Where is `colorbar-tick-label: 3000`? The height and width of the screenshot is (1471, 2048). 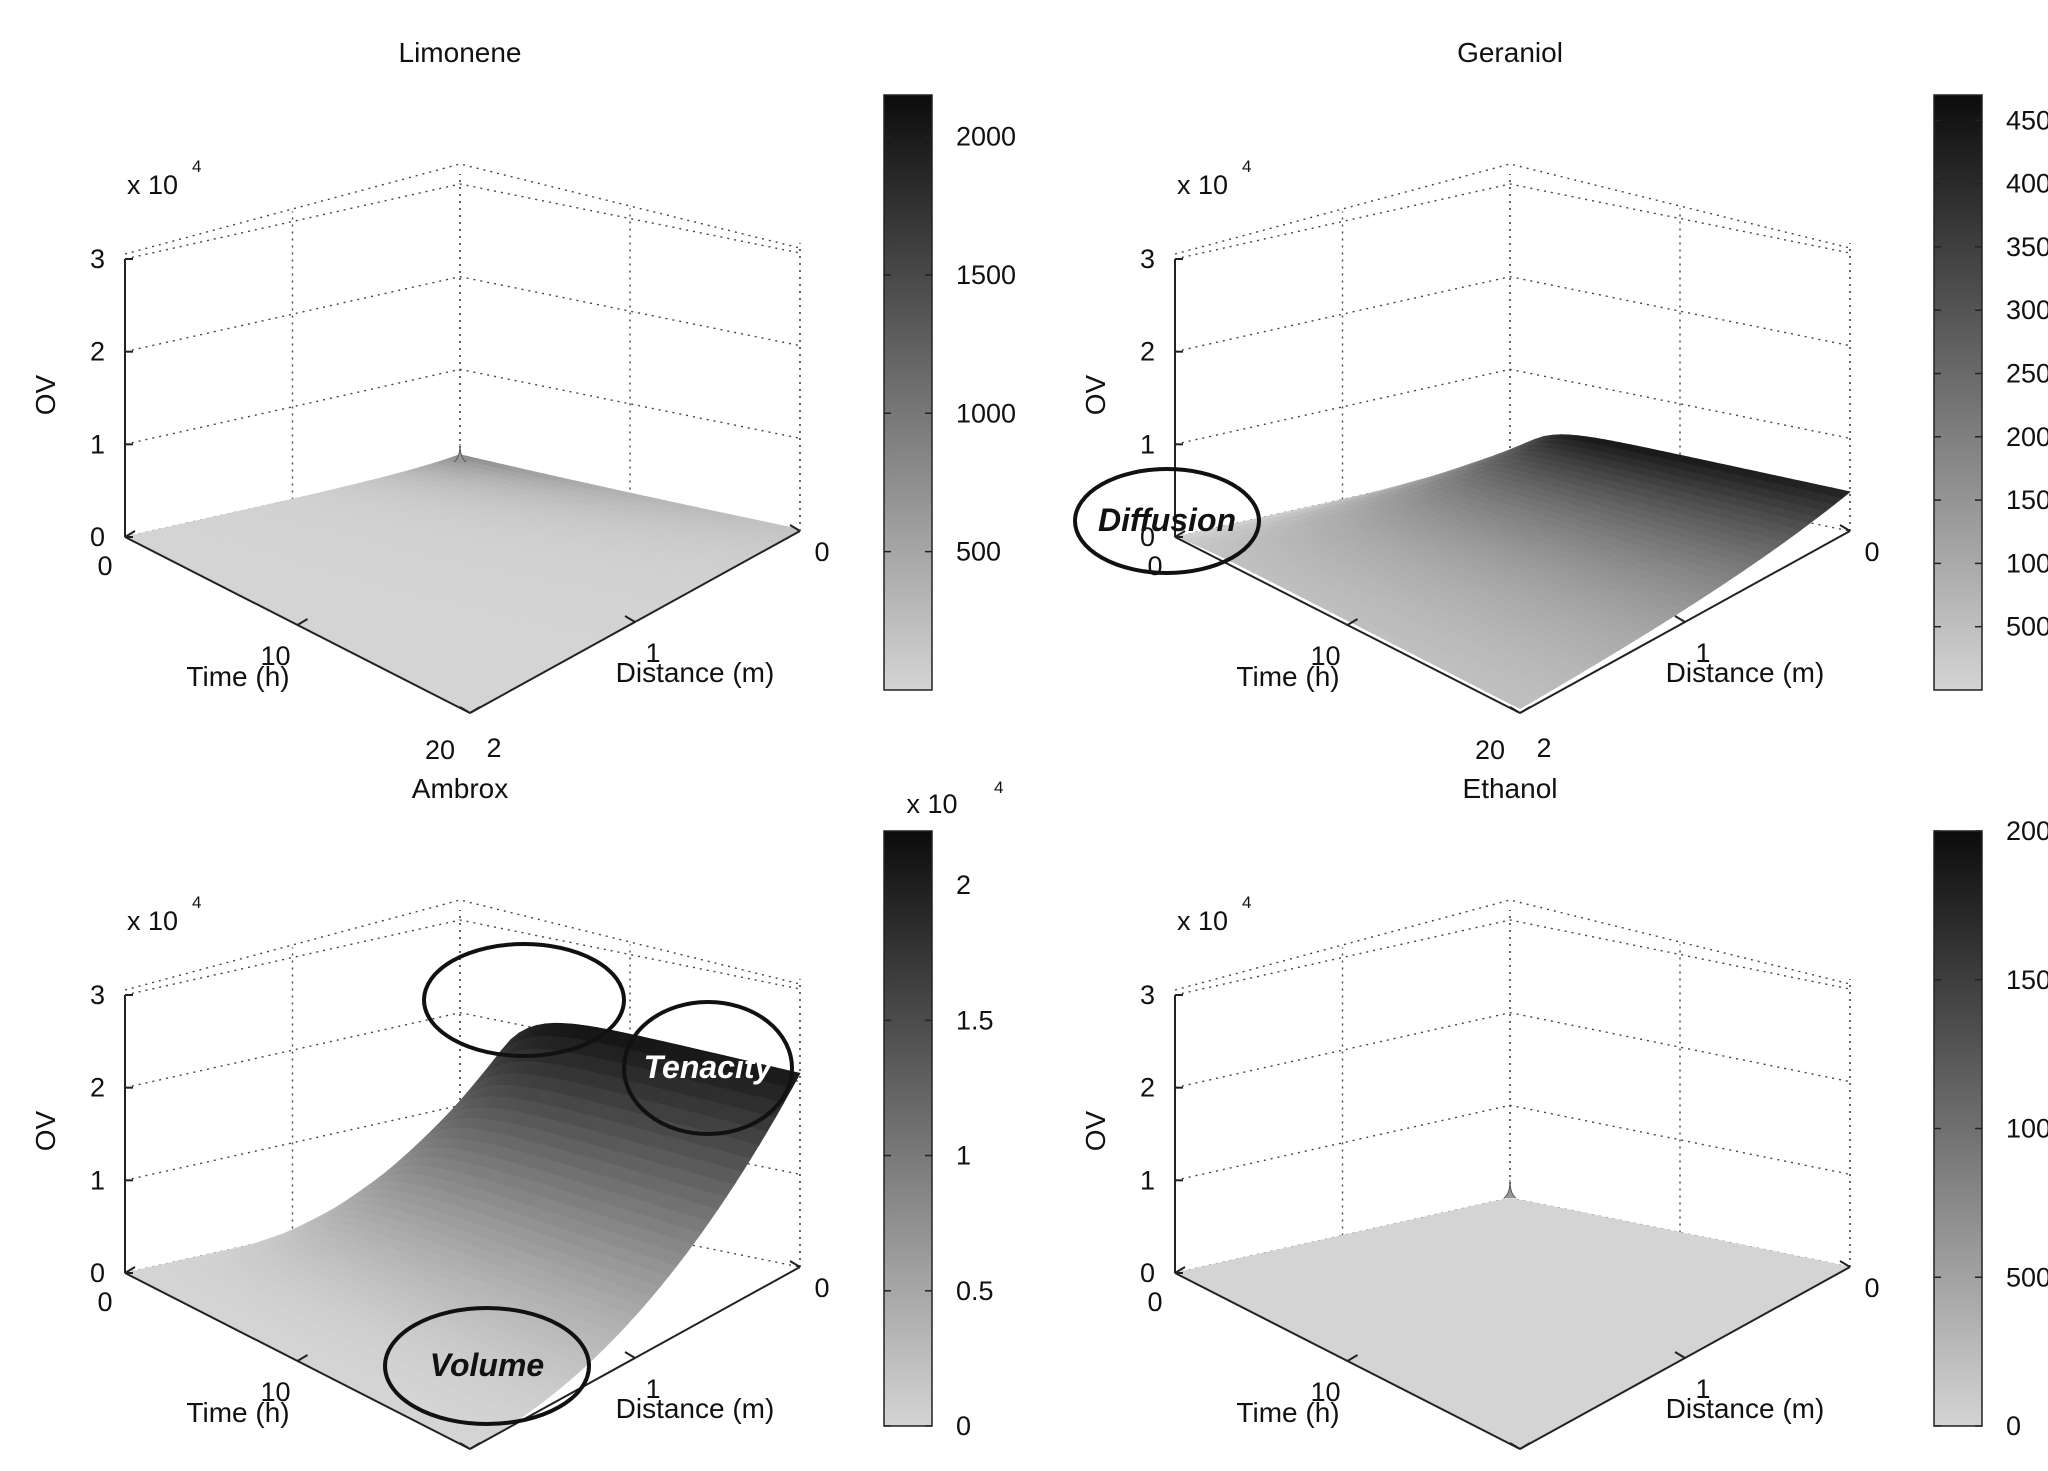
colorbar-tick-label: 3000 is located at coordinates (2027, 310).